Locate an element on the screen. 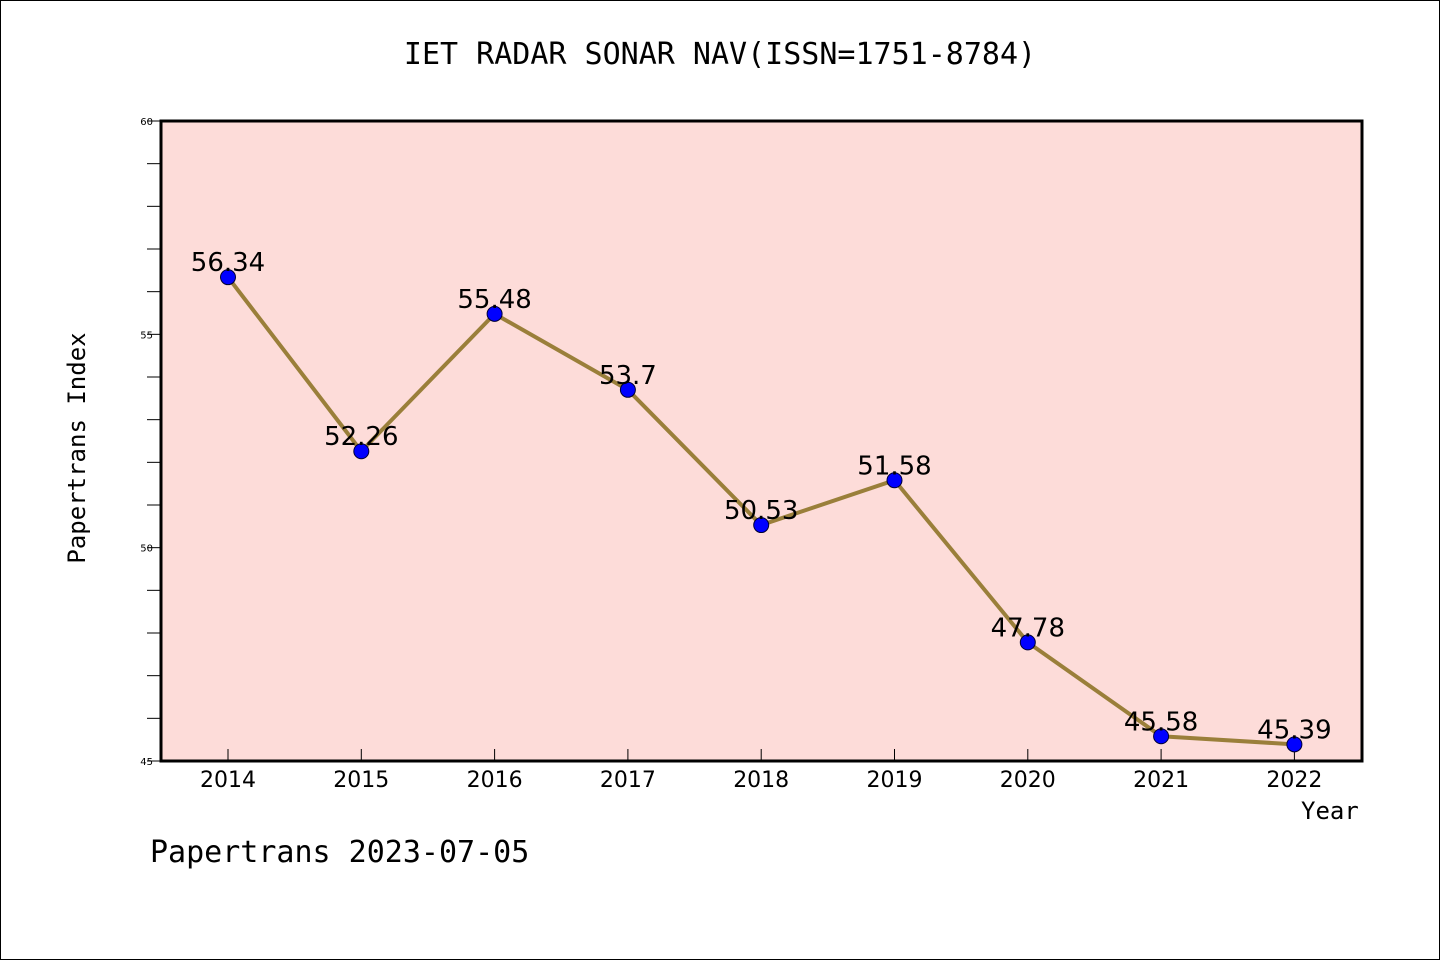 The height and width of the screenshot is (960, 1440). x-tick-label: 2017 is located at coordinates (628, 780).